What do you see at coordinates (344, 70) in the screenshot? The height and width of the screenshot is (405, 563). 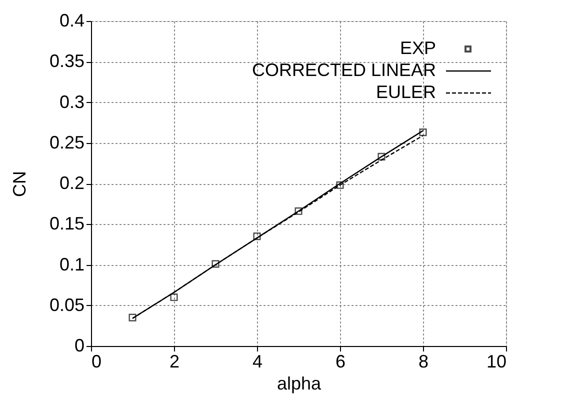 I see `legend-label: CORRECTED LINEAR` at bounding box center [344, 70].